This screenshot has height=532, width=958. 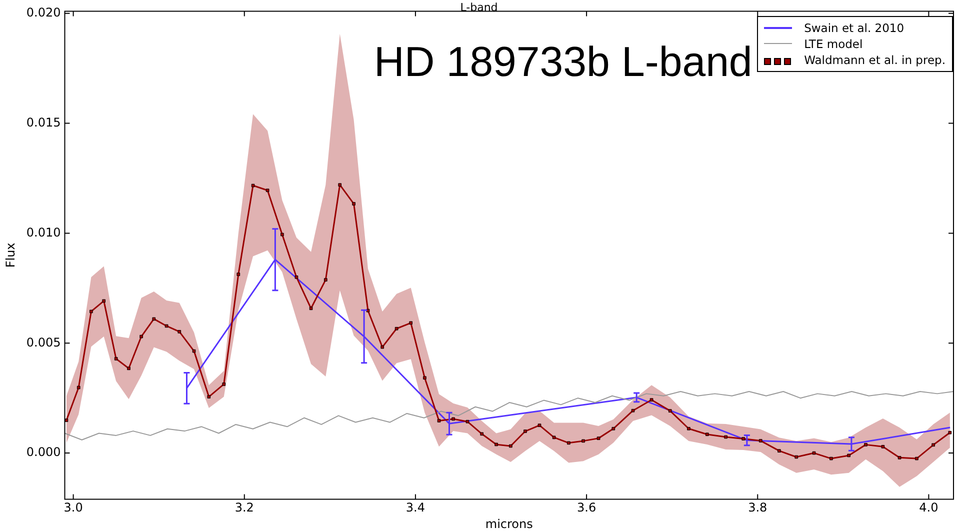 What do you see at coordinates (833, 44) in the screenshot?
I see `legend-label: LTE model` at bounding box center [833, 44].